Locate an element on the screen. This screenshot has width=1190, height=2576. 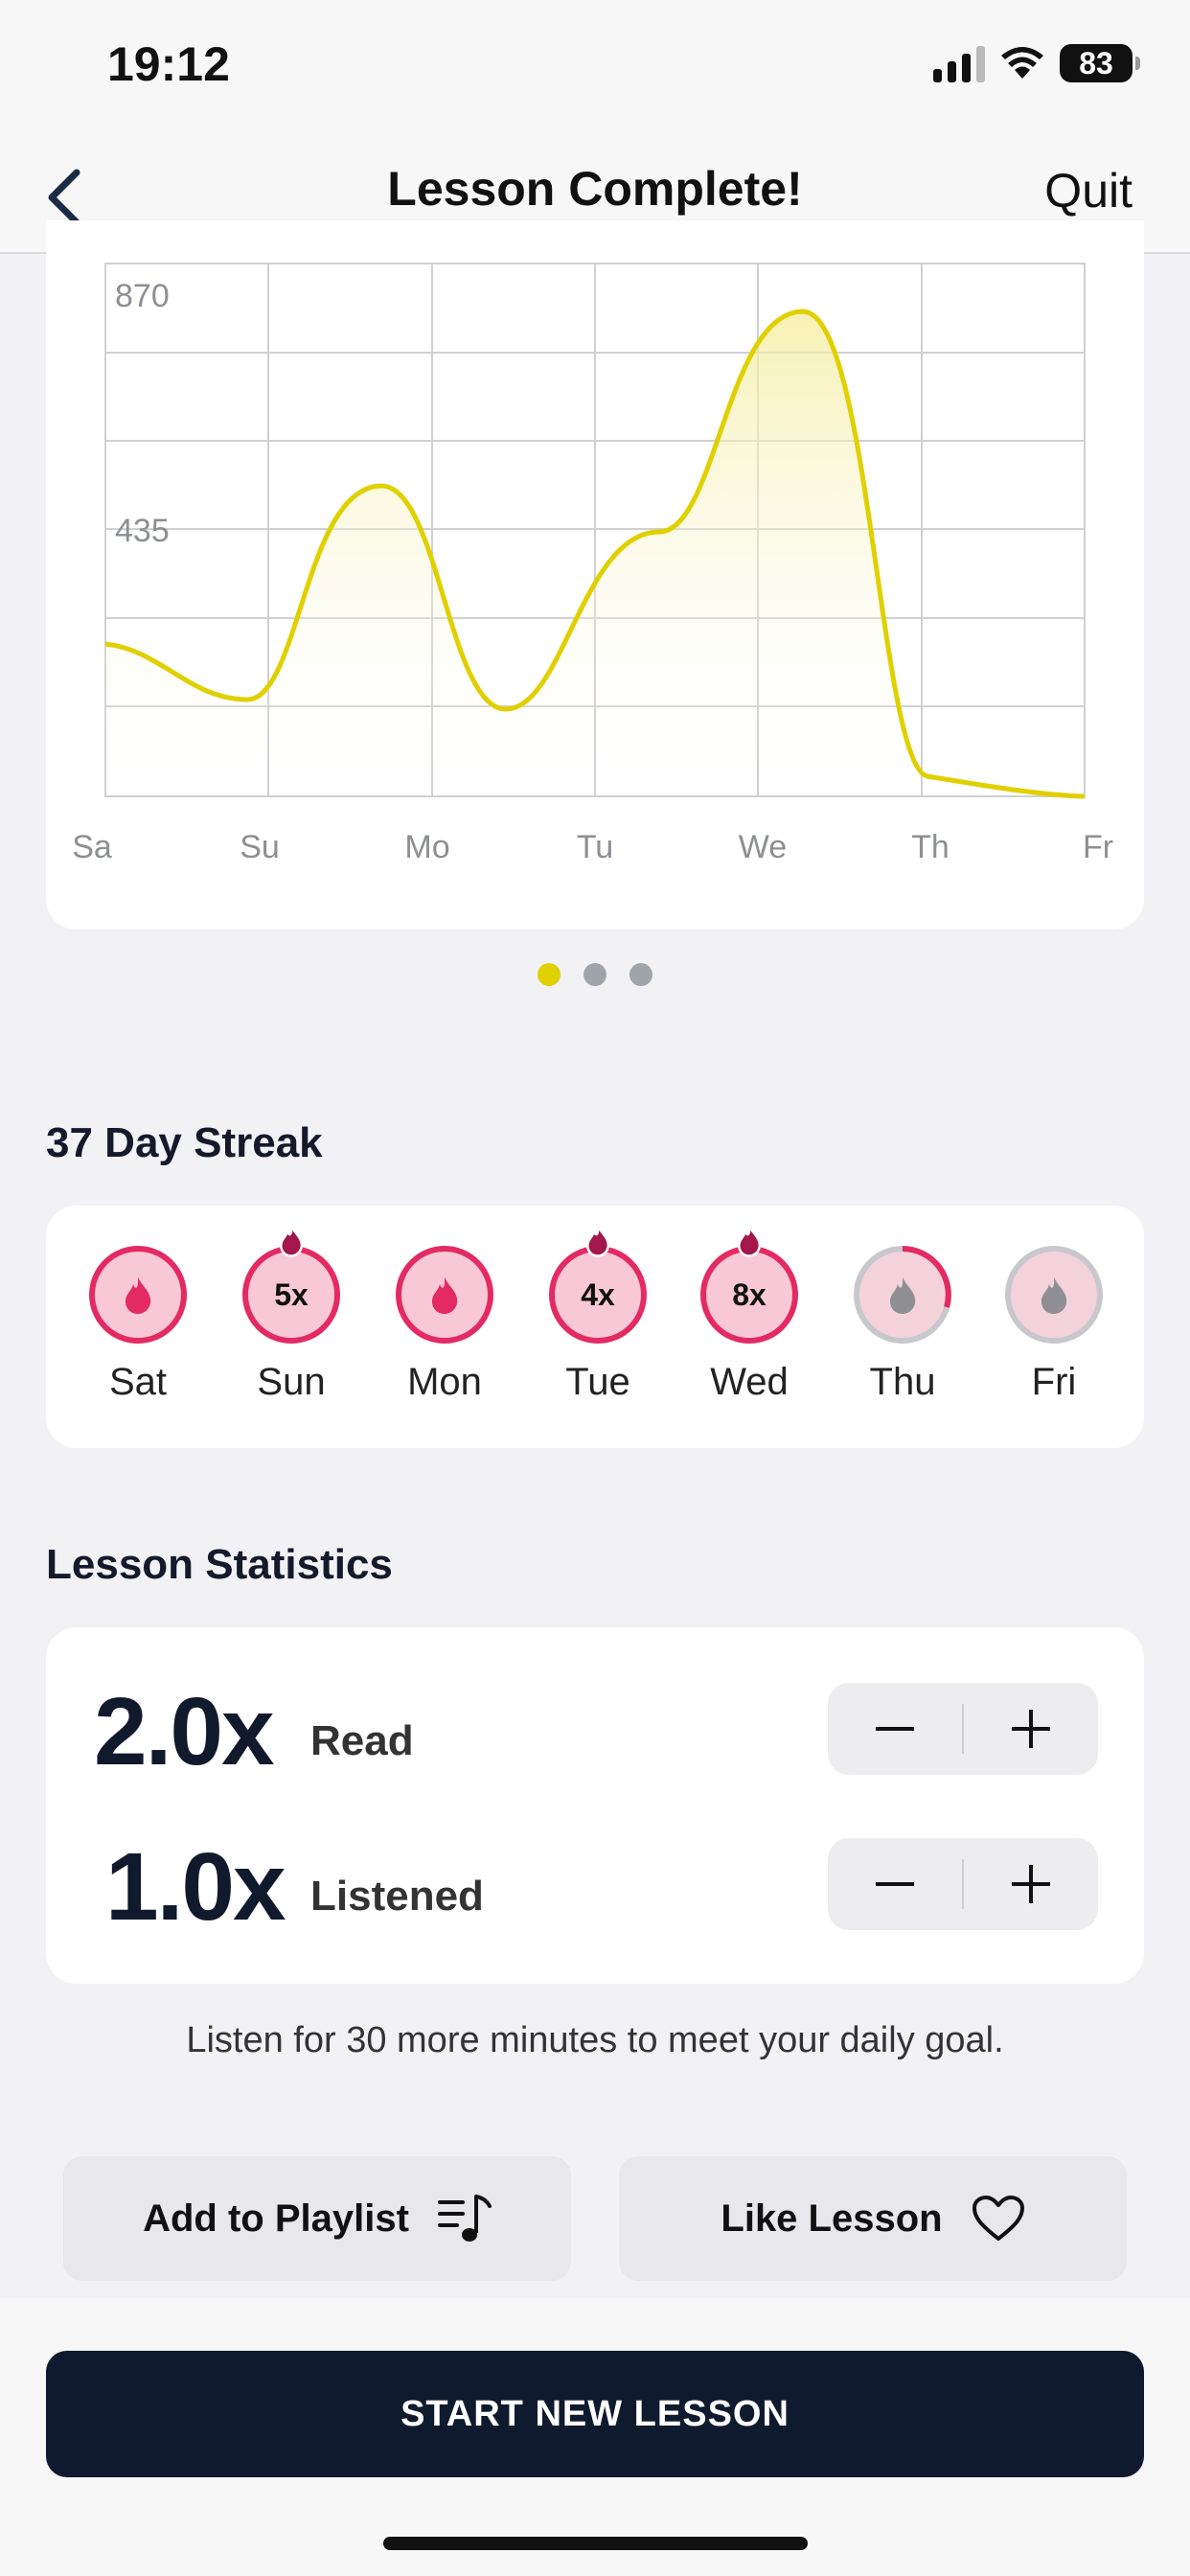
streak-day-sun: 5x Sun is located at coordinates (292, 1314).